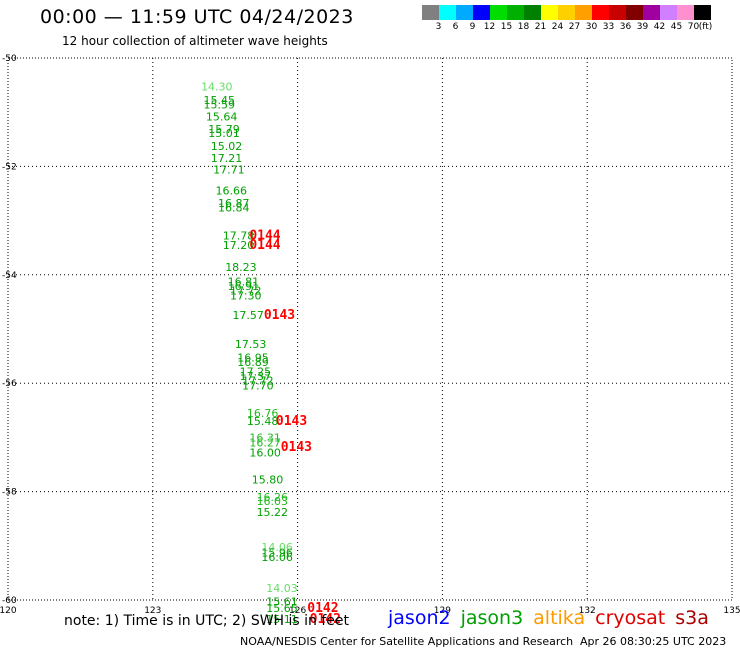 The height and width of the screenshot is (650, 740). Describe the element at coordinates (277, 553) in the screenshot. I see `wave-height-label: 15.96` at that location.